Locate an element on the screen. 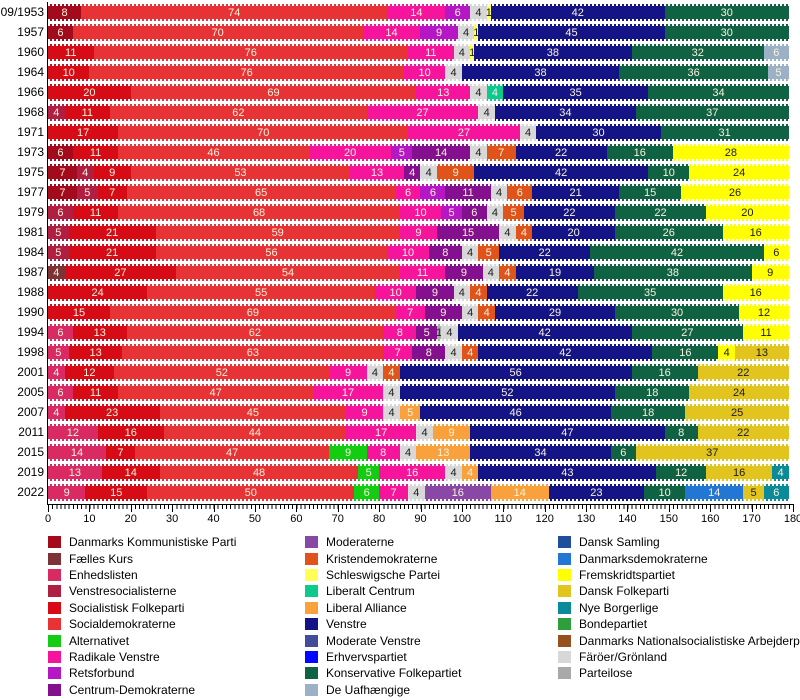 This screenshot has width=800, height=700. x-axis-tick-label: 40 is located at coordinates (213, 519).